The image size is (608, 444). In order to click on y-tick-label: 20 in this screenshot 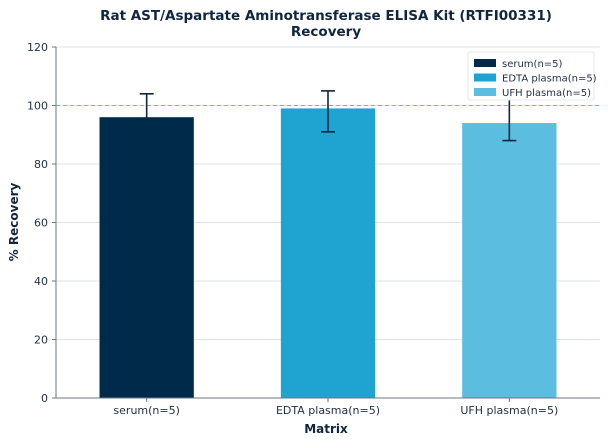, I will do `click(41, 340)`.